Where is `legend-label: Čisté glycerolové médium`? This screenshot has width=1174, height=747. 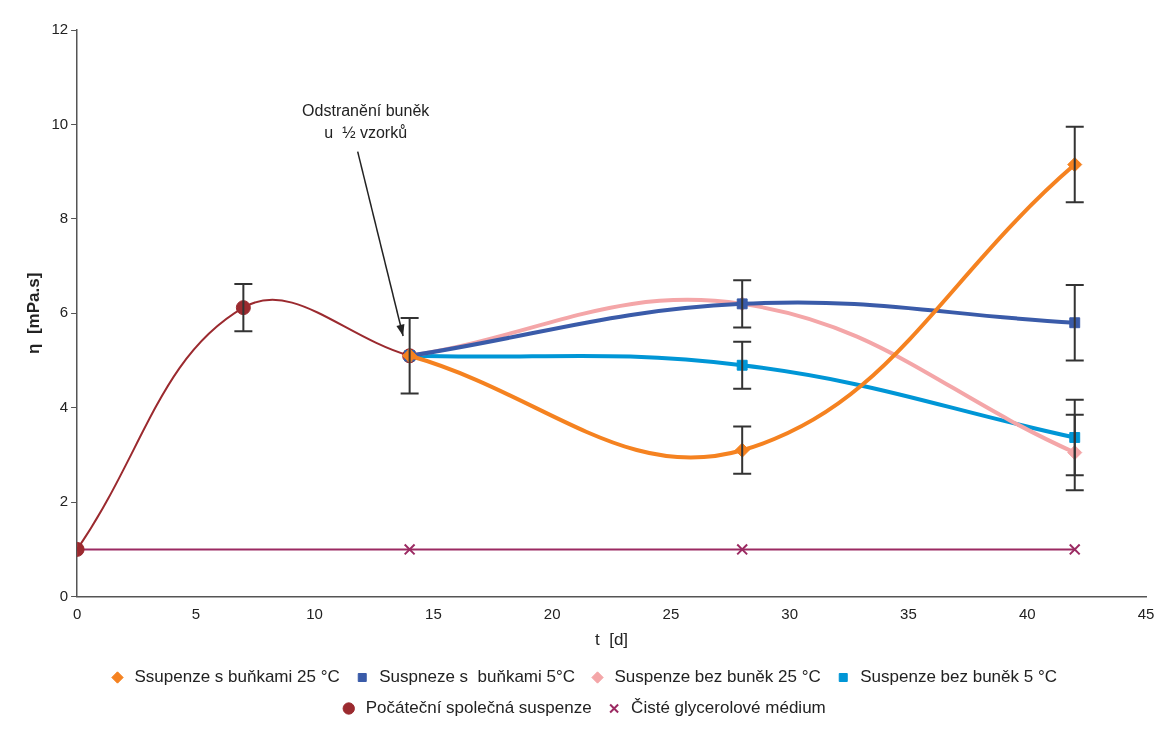
legend-label: Čisté glycerolové médium is located at coordinates (728, 708).